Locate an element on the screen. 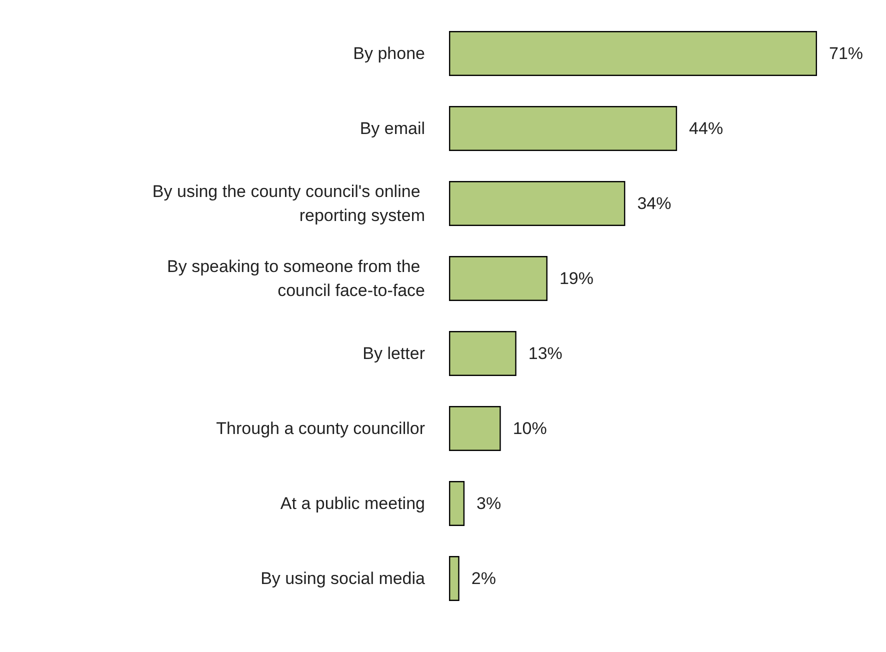  y-tick-label: By letter is located at coordinates (394, 353).